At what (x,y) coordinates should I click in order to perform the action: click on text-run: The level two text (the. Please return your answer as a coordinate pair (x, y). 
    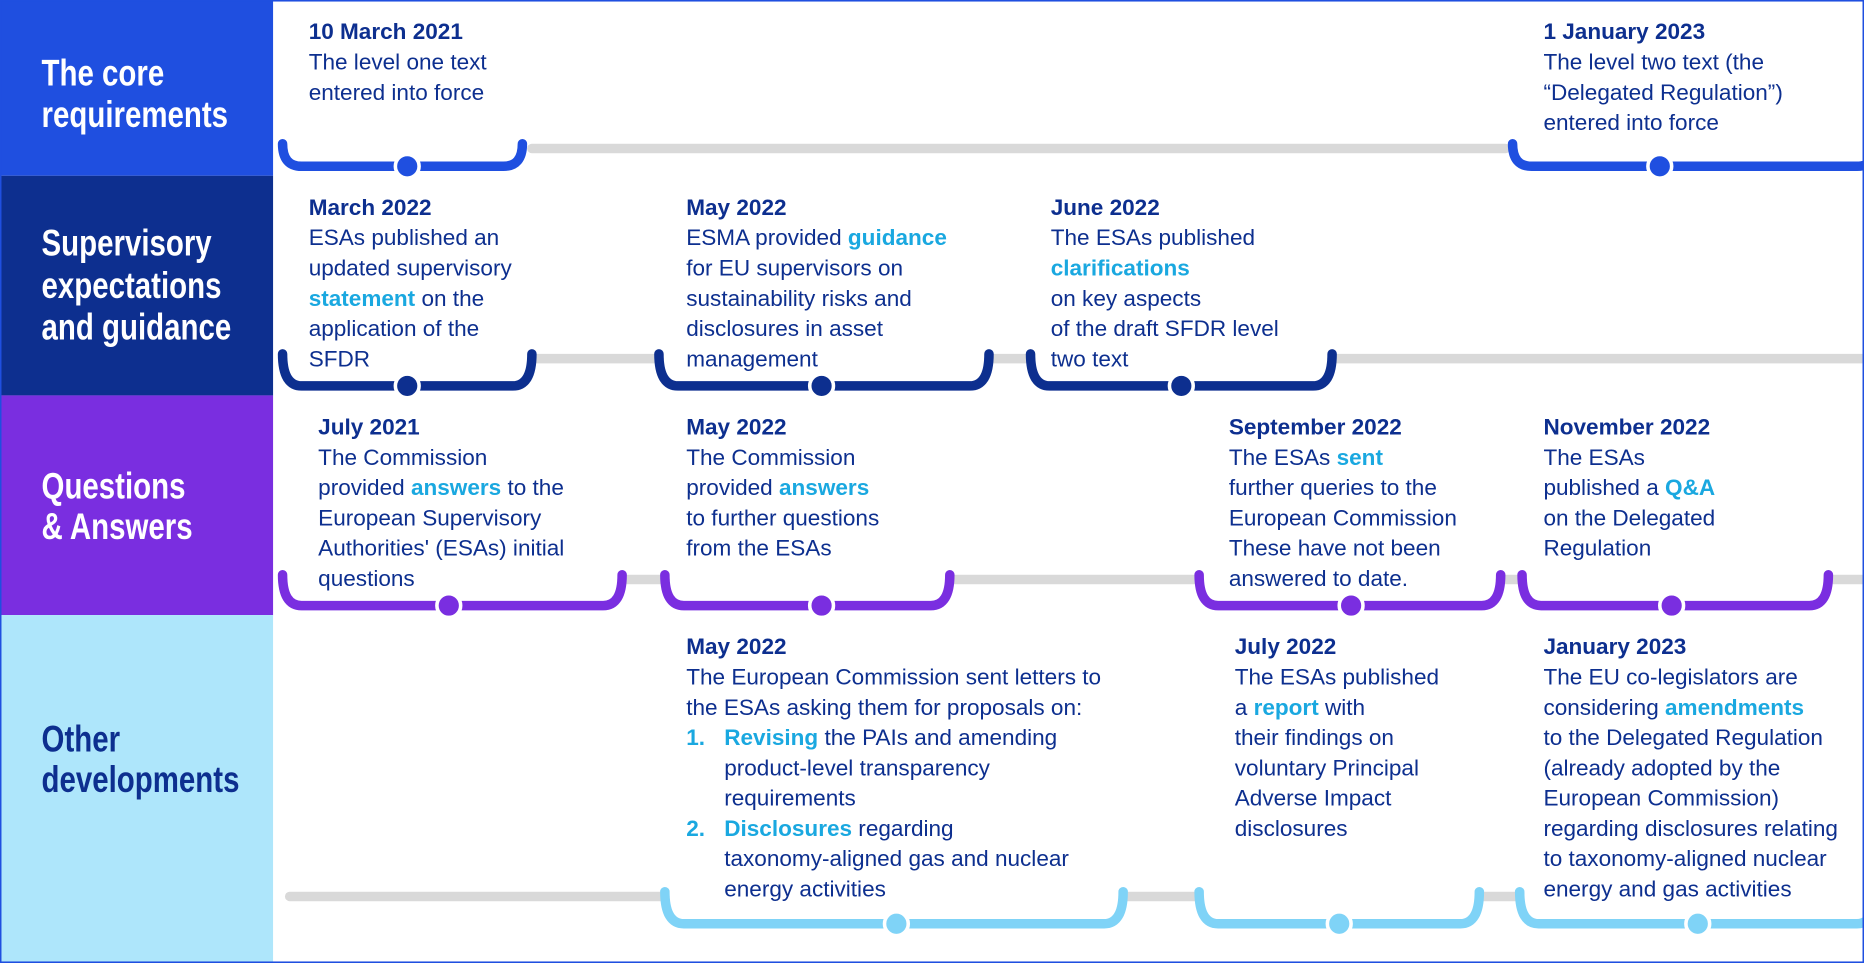
    Looking at the image, I should click on (1653, 62).